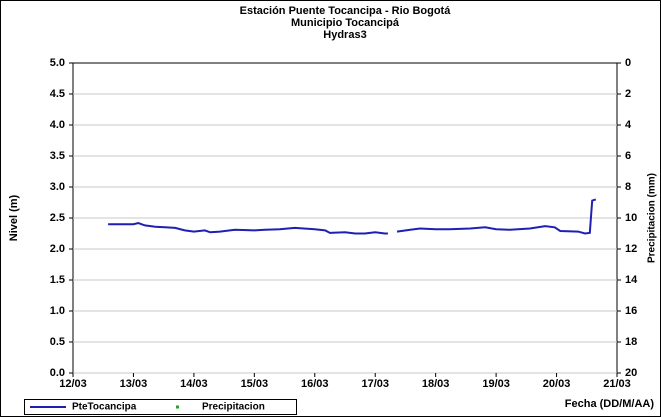 The image size is (661, 417). Describe the element at coordinates (375, 384) in the screenshot. I see `x-tick-label: 17/03` at that location.